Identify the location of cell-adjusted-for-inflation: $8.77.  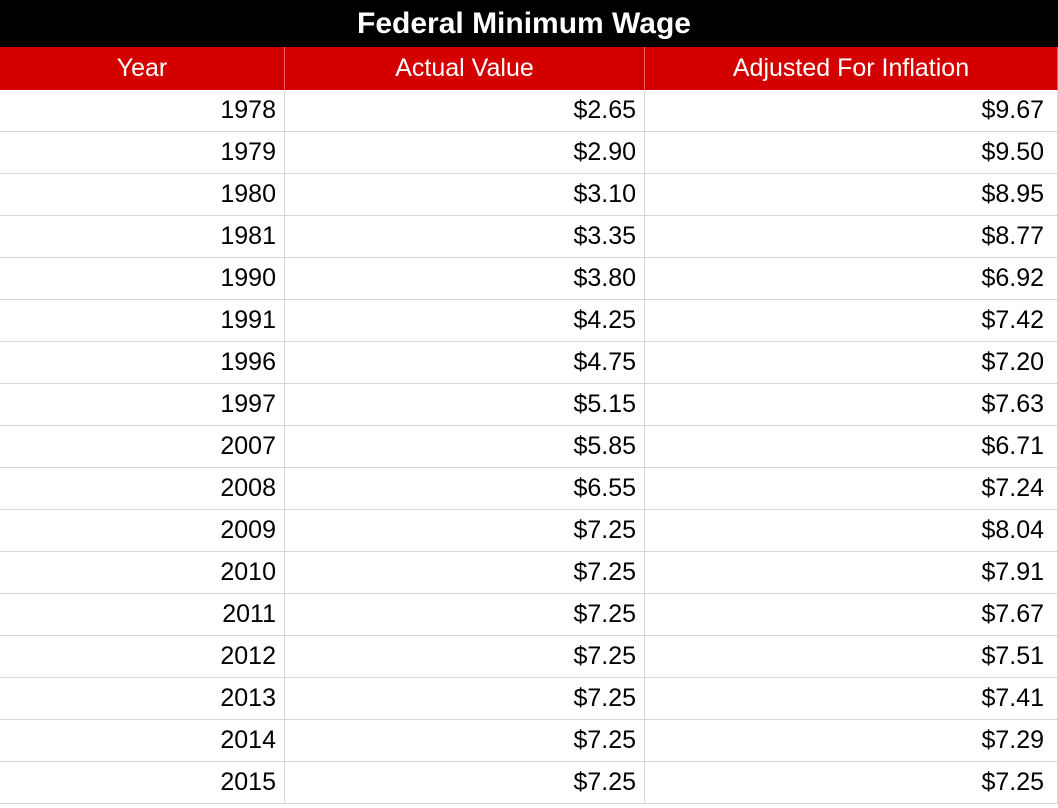
(851, 236).